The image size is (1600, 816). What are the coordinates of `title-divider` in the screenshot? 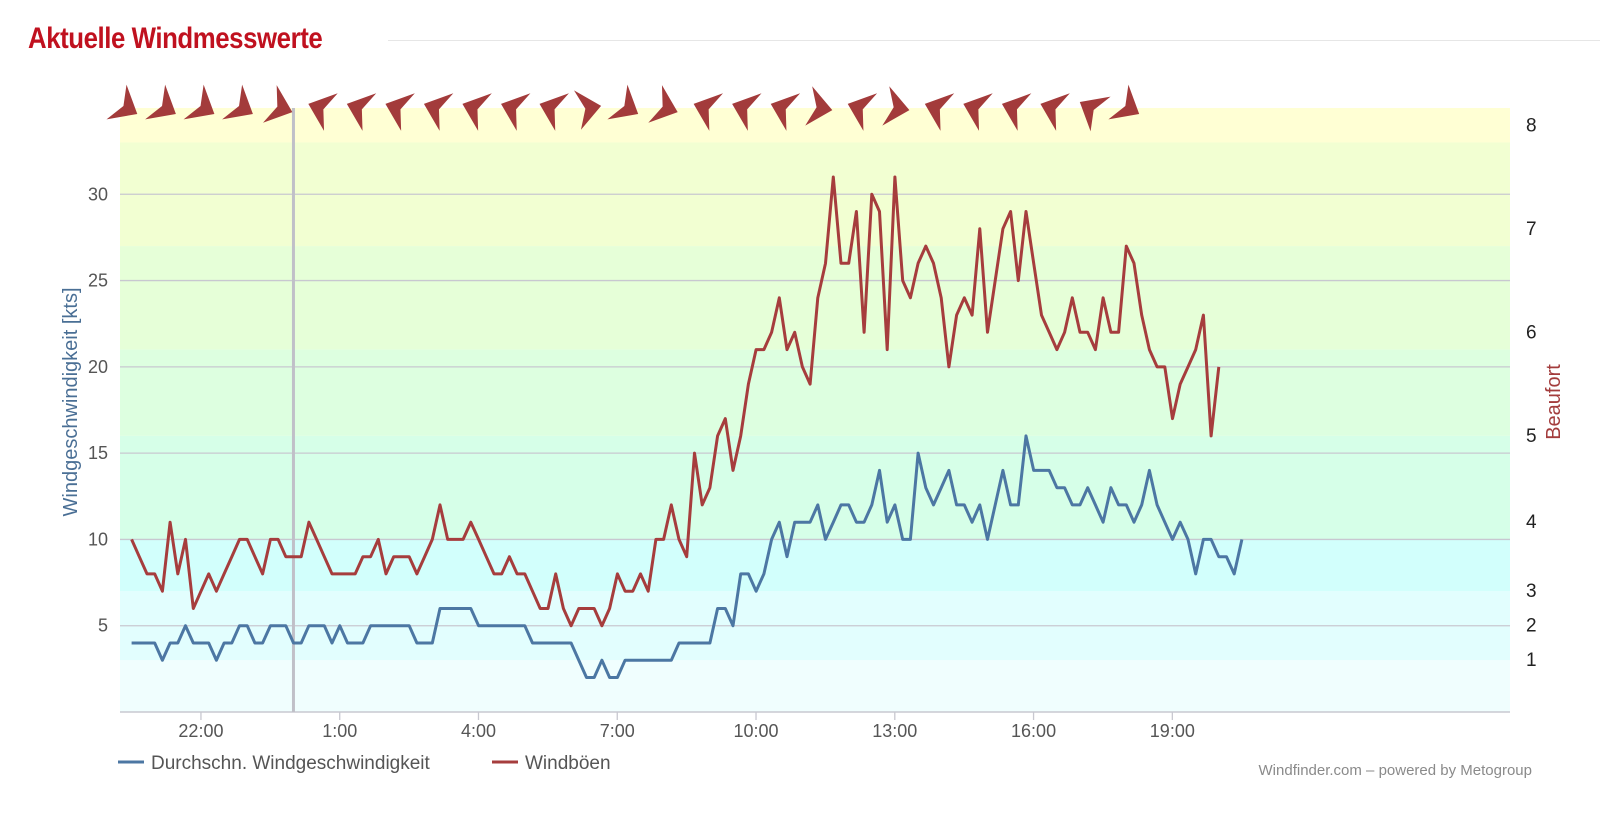 It's located at (994, 40).